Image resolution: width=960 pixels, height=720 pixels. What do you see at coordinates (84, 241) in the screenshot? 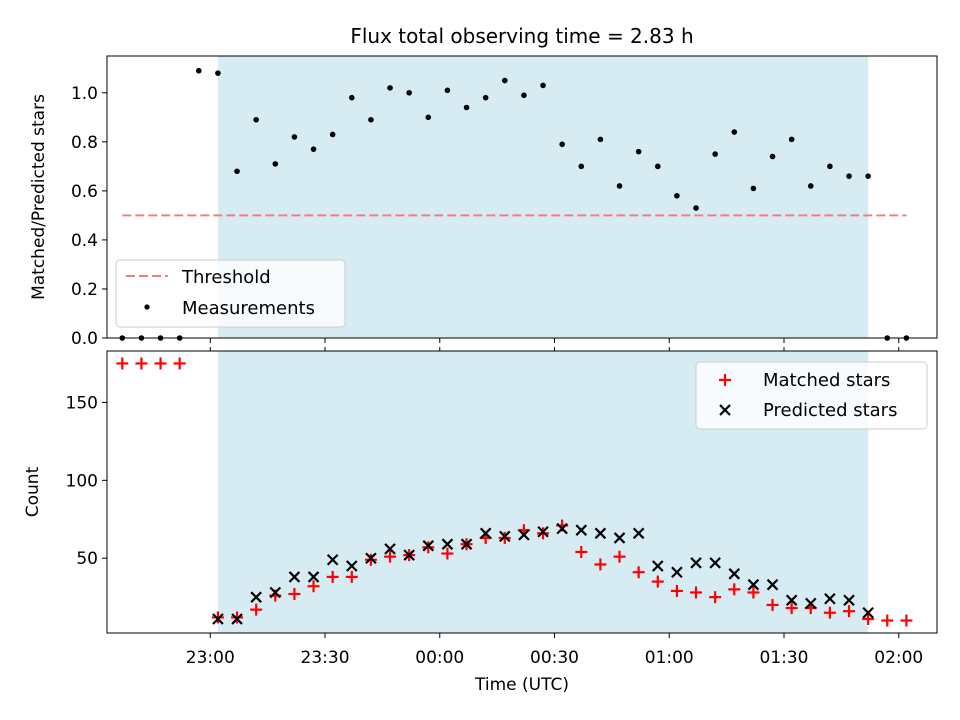
I see `top-y-tick-label: 0.4` at bounding box center [84, 241].